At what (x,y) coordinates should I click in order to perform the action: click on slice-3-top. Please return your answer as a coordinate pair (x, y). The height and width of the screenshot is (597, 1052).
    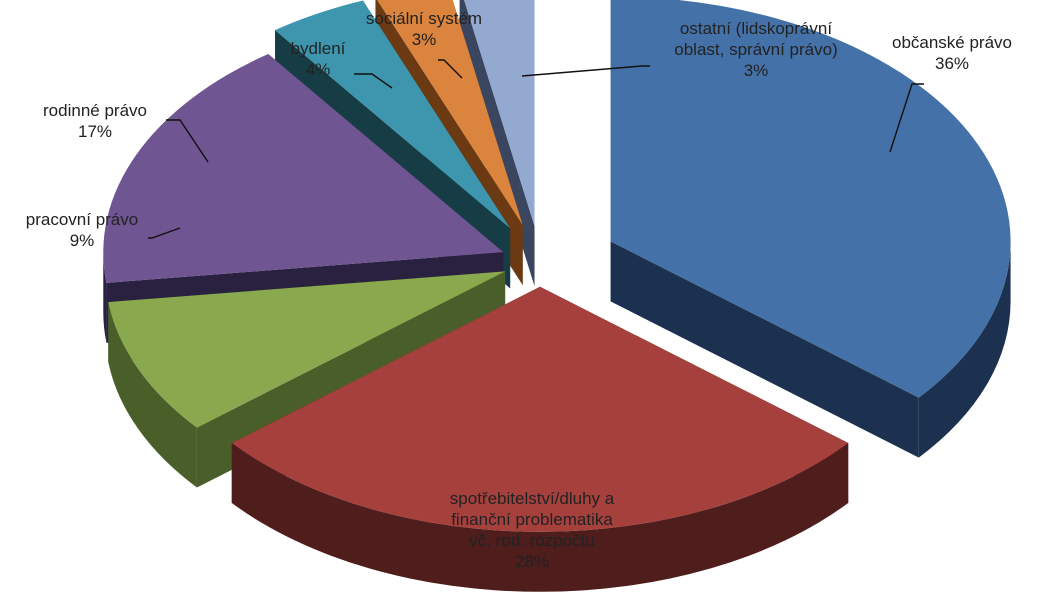
    Looking at the image, I should click on (303, 168).